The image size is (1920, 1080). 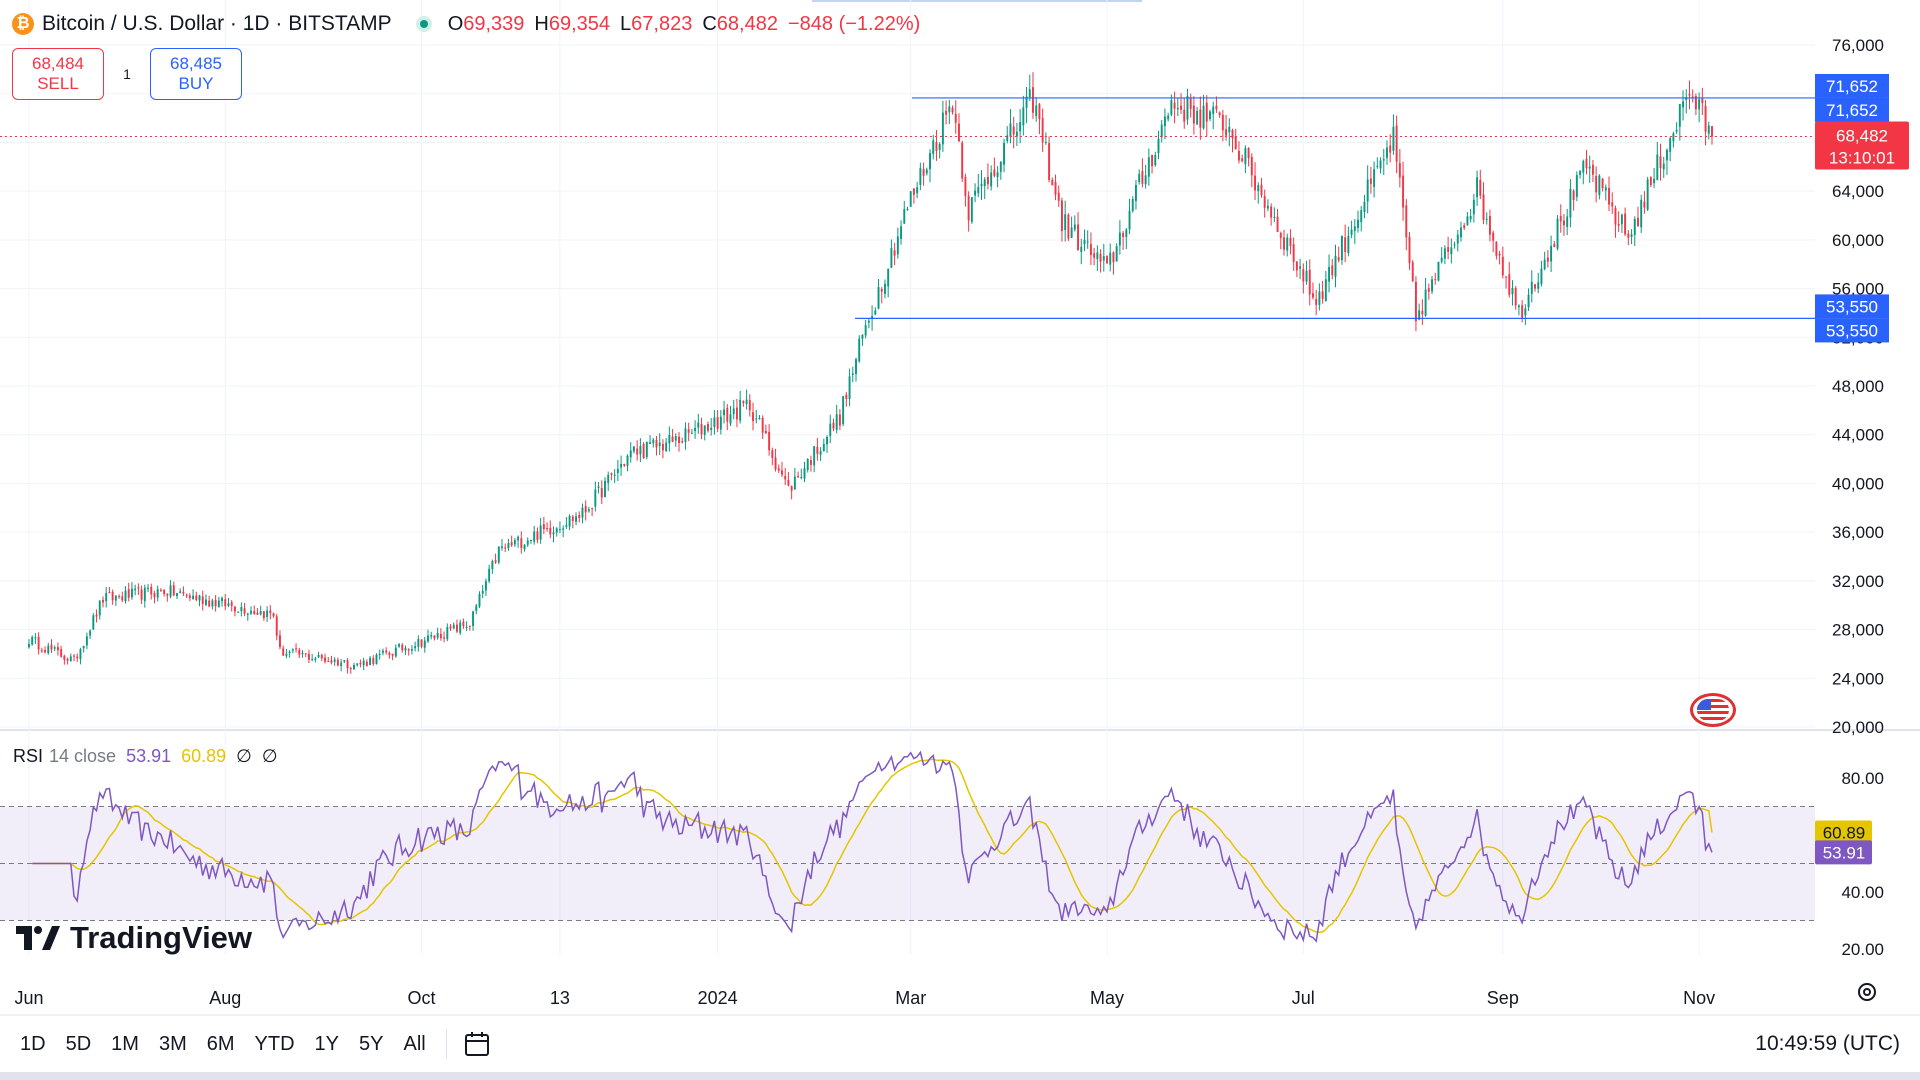 I want to click on rsi-params: 14 close, so click(x=83, y=756).